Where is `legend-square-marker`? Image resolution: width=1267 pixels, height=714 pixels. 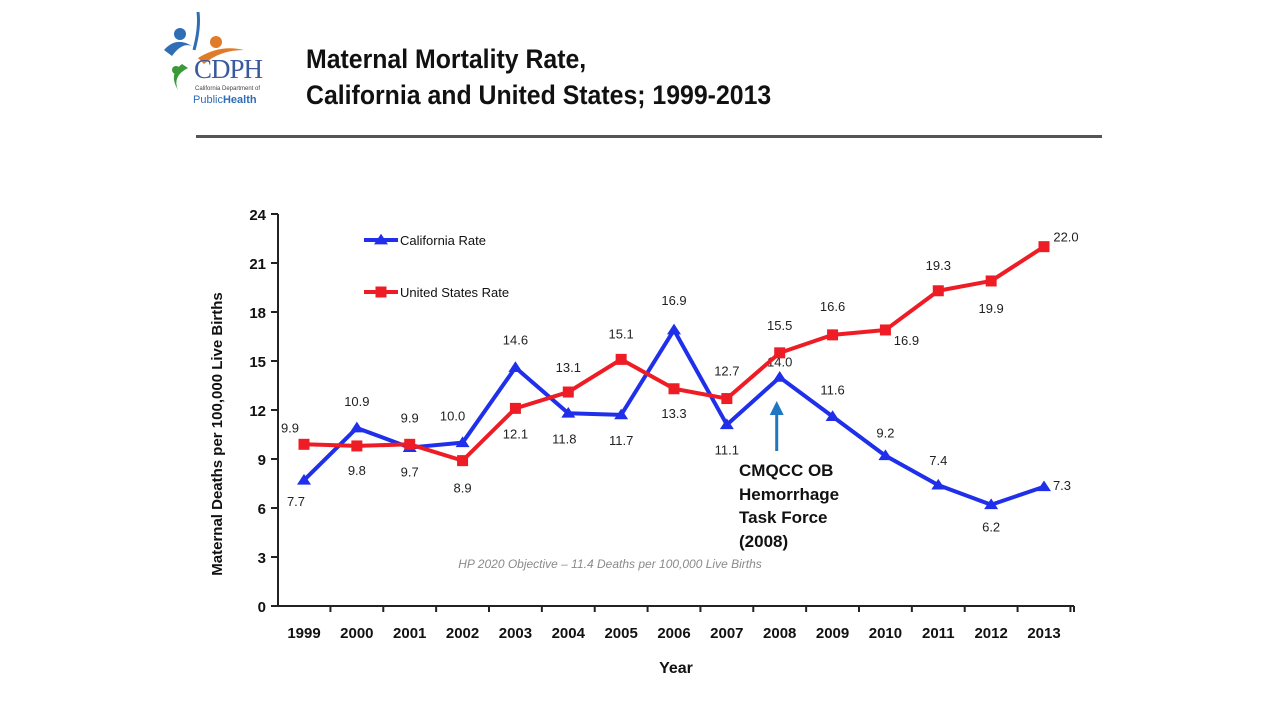 legend-square-marker is located at coordinates (381, 292).